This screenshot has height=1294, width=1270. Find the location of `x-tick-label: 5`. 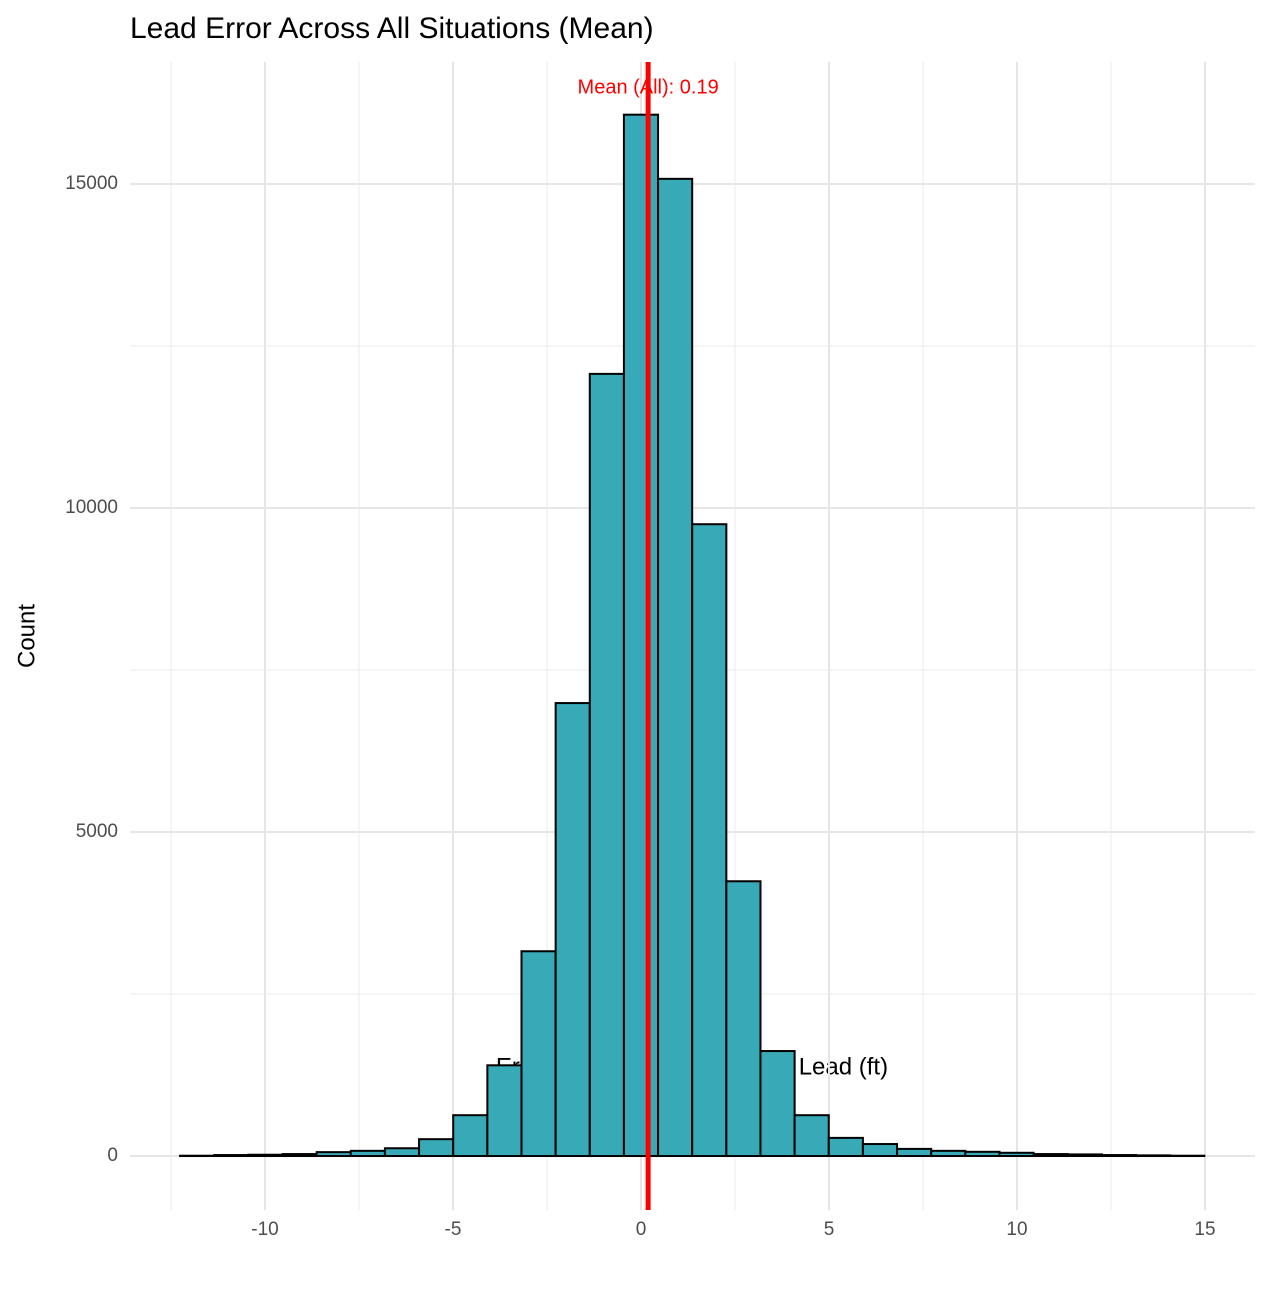

x-tick-label: 5 is located at coordinates (829, 1229).